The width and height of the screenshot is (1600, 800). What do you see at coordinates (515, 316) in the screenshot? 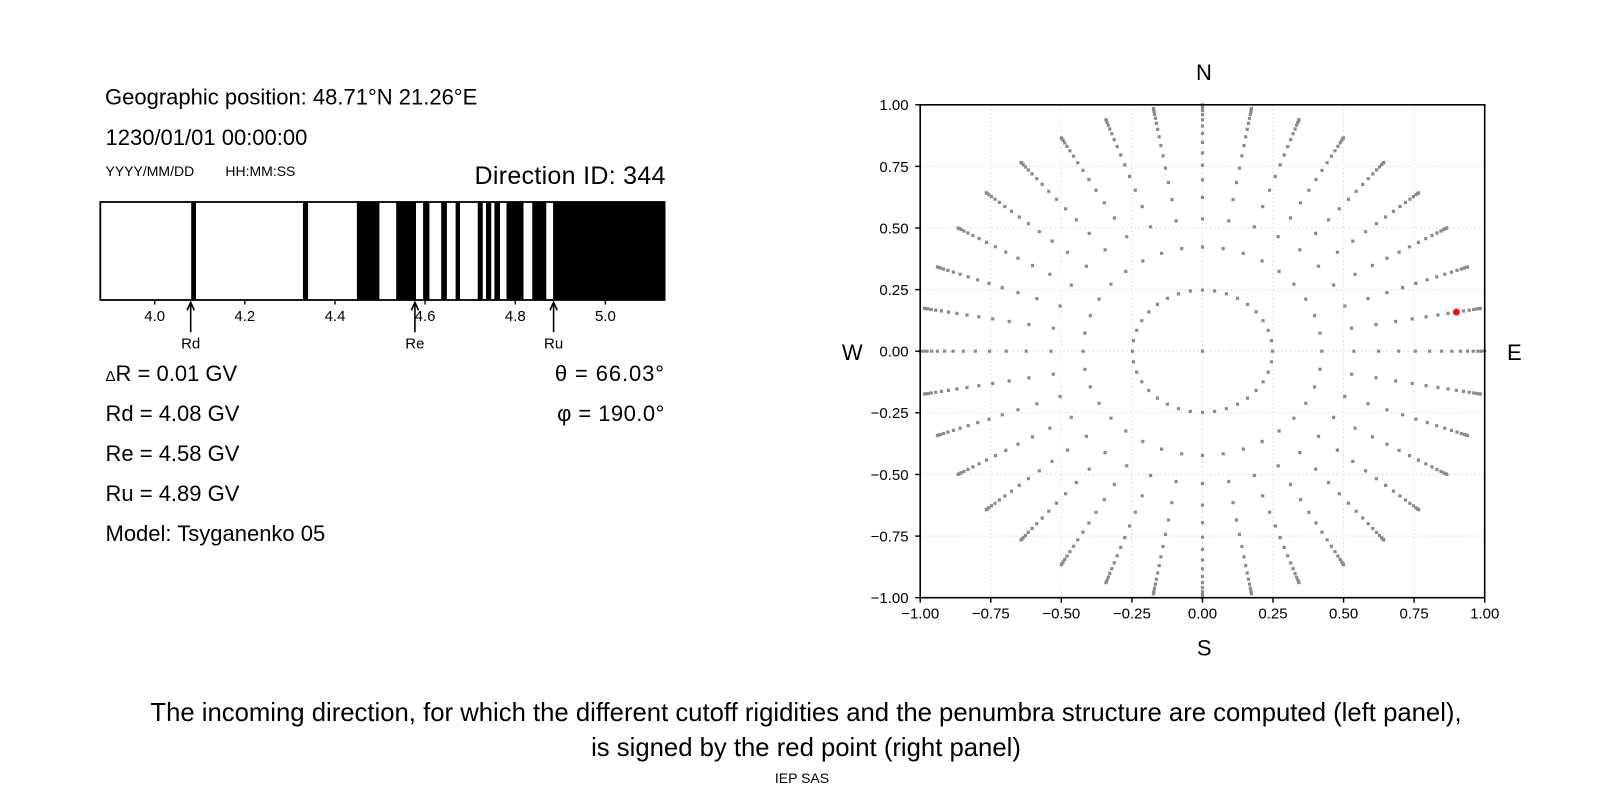
I see `svg-text: 4.8` at bounding box center [515, 316].